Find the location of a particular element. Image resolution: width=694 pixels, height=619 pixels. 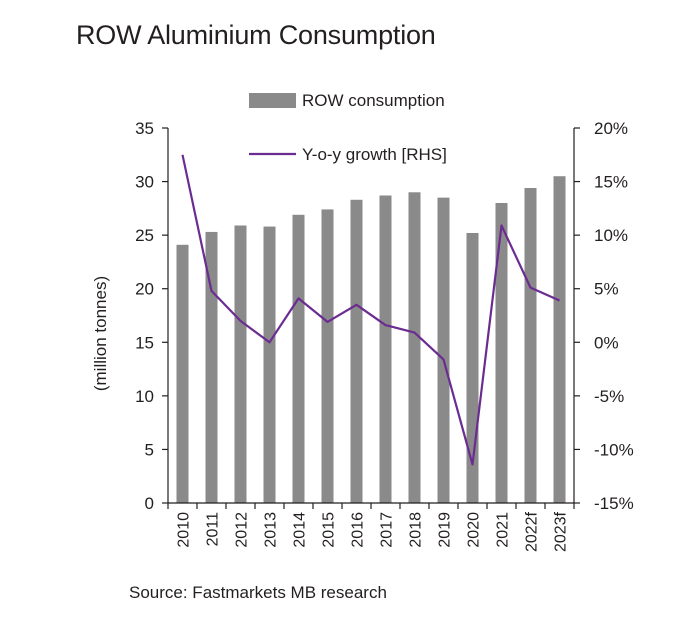

chart-title: ROW Aluminium Consumption is located at coordinates (256, 35).